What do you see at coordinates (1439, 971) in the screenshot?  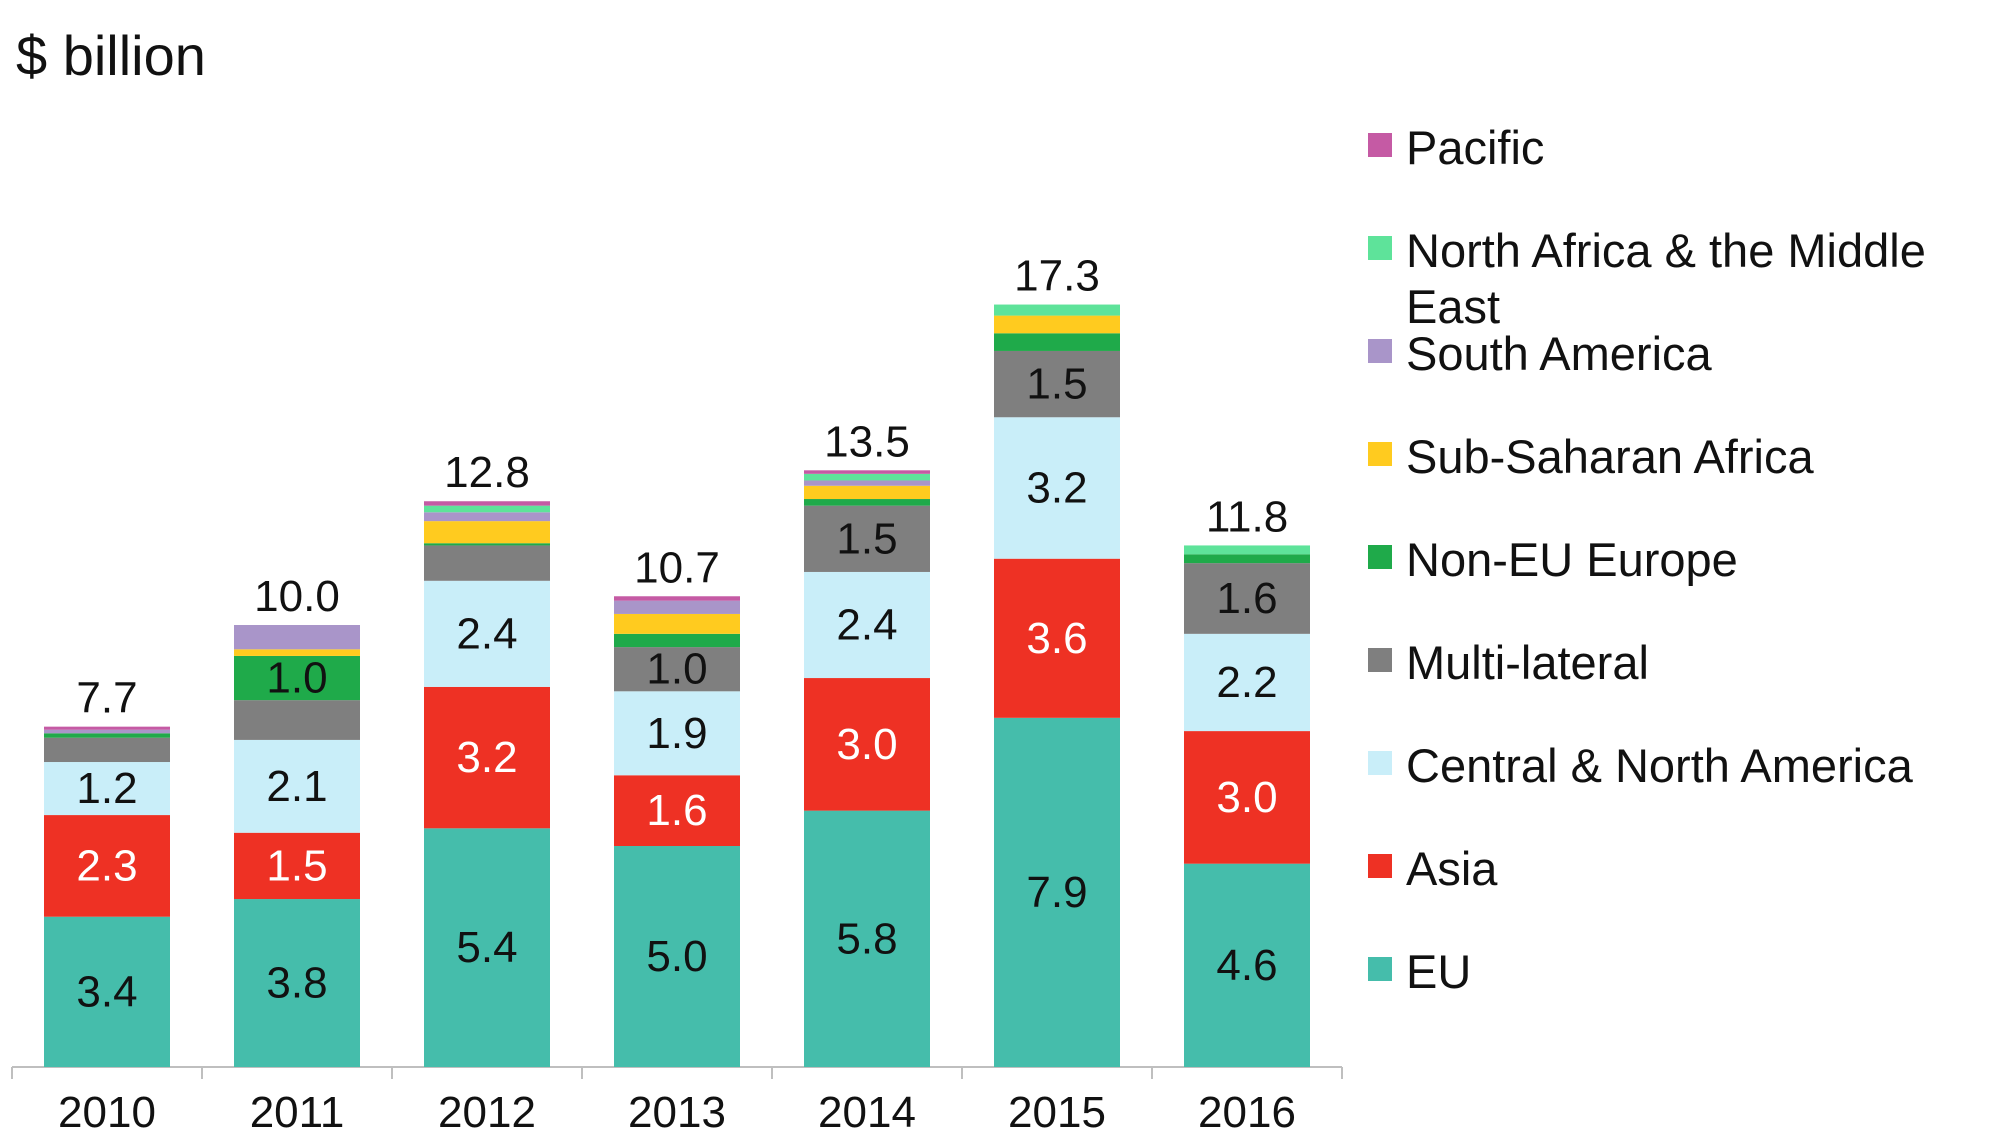 I see `legend-label: EU` at bounding box center [1439, 971].